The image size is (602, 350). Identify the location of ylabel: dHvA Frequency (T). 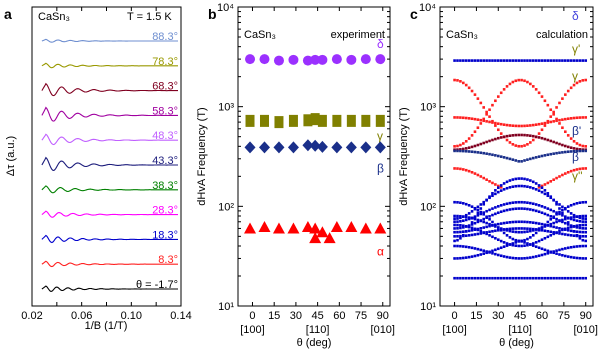
(202, 156).